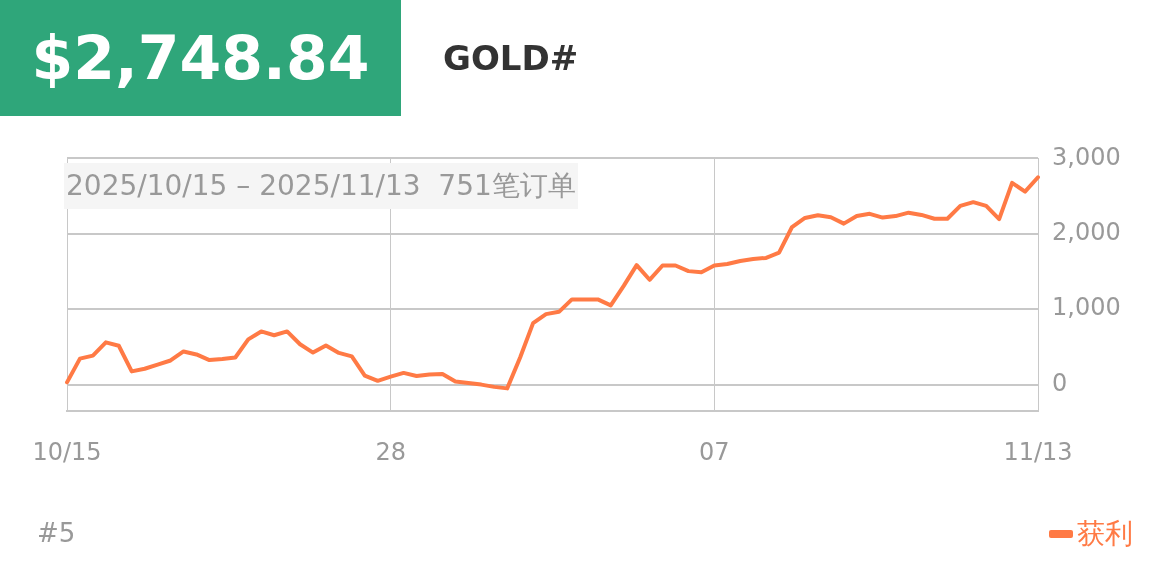 This screenshot has width=1161, height=580. I want to click on x-tick-label: 07, so click(714, 451).